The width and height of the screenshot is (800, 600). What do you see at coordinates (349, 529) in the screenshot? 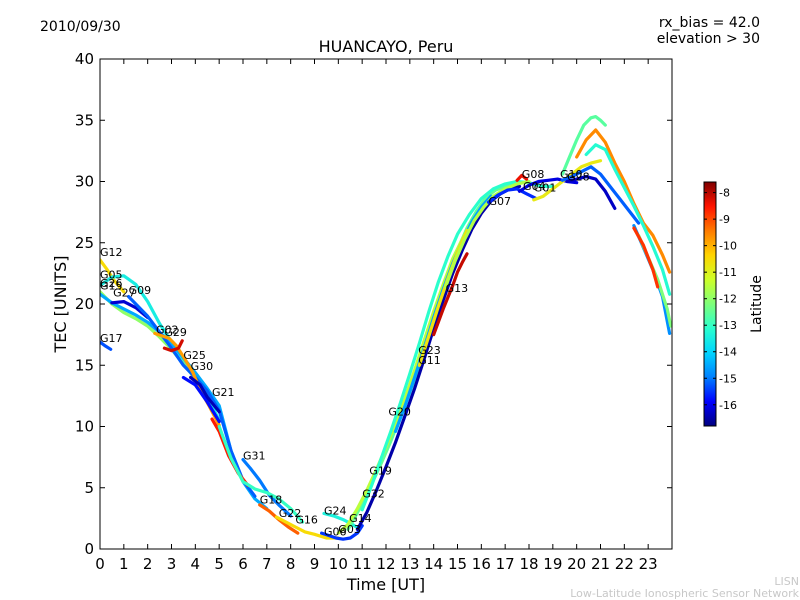
I see `prn-label-g03: G03` at bounding box center [349, 529].